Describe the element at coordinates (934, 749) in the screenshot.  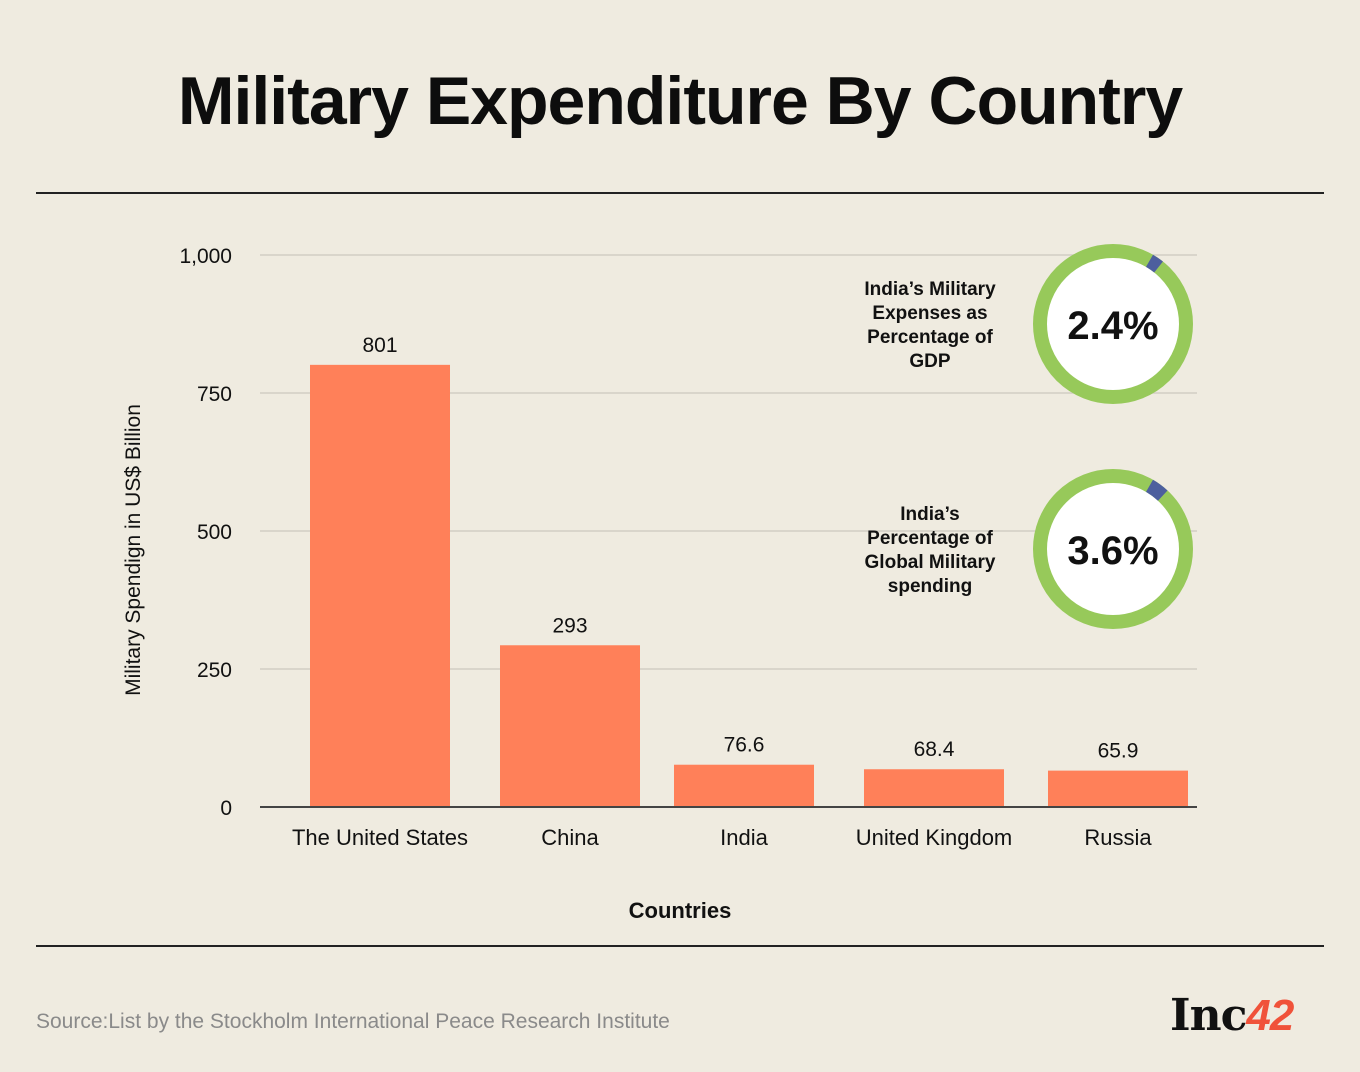
I see `data-label: 68.4` at that location.